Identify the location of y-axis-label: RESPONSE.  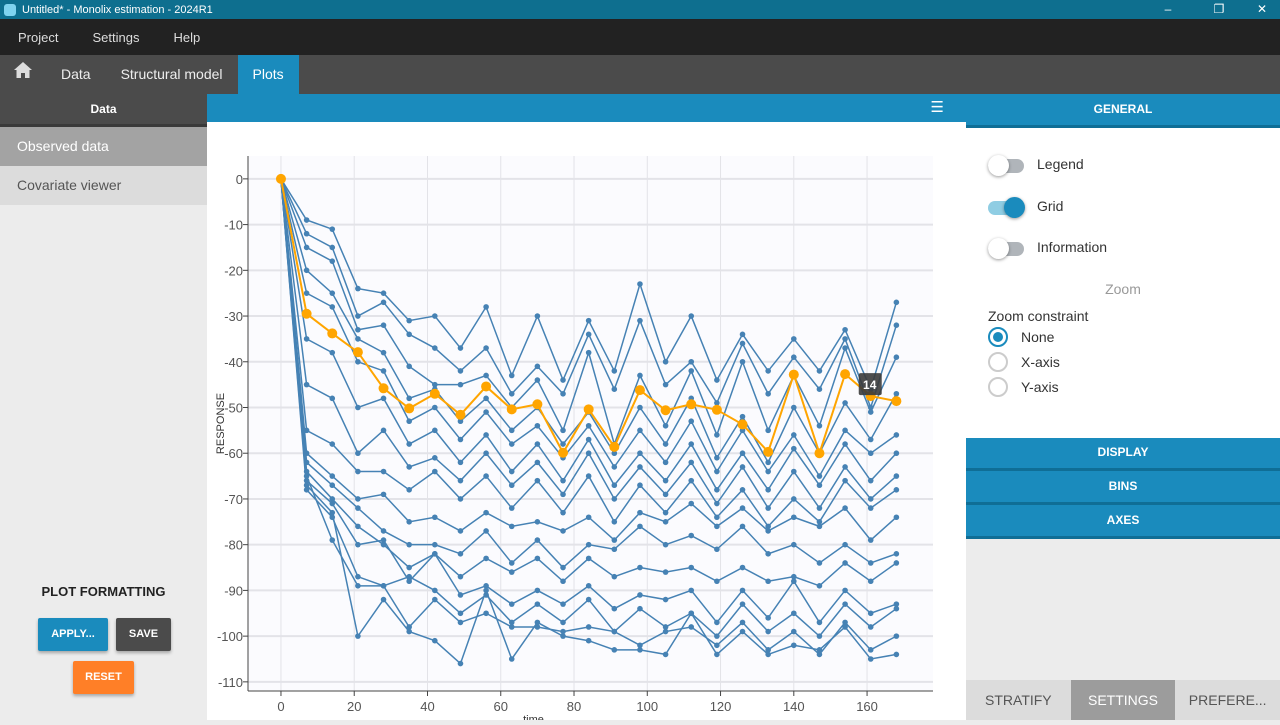
(221, 423).